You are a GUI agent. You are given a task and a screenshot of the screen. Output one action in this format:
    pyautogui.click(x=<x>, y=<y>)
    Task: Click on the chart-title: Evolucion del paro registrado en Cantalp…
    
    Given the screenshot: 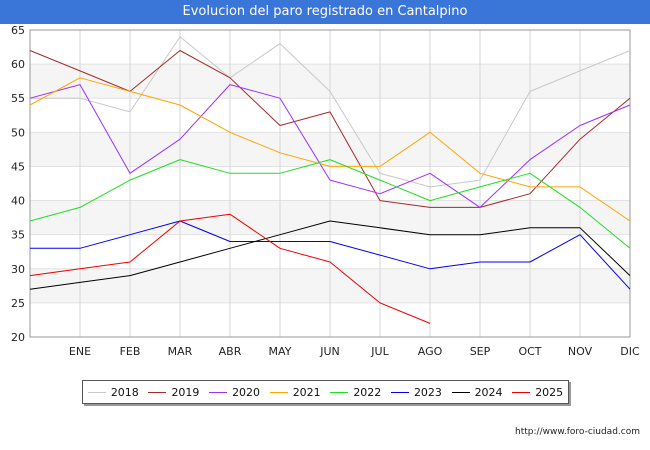 What is the action you would take?
    pyautogui.click(x=325, y=12)
    